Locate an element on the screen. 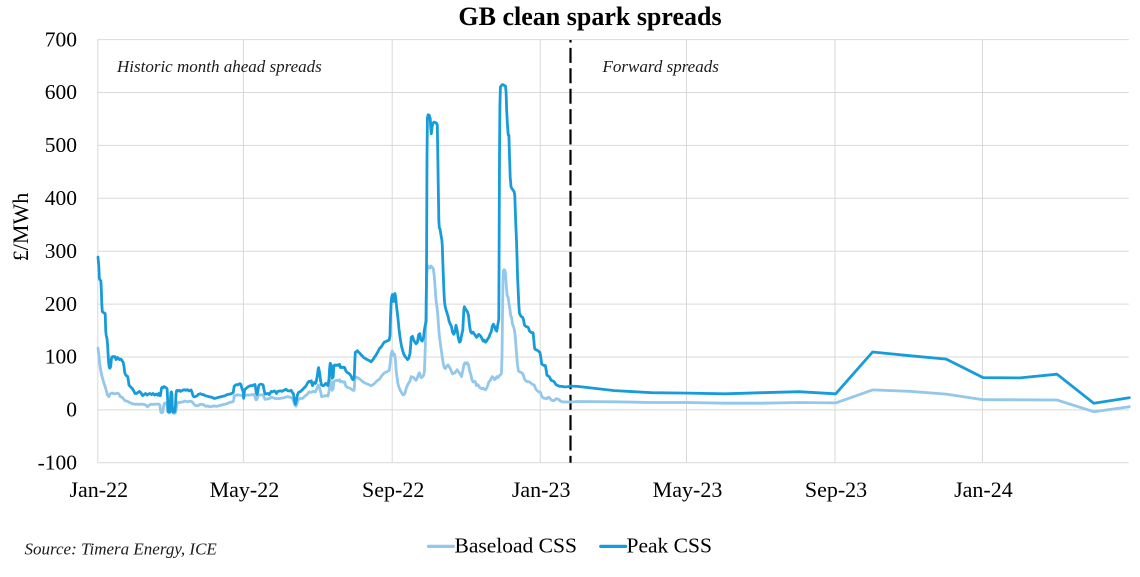  svg-text: Jan-24 is located at coordinates (983, 489).